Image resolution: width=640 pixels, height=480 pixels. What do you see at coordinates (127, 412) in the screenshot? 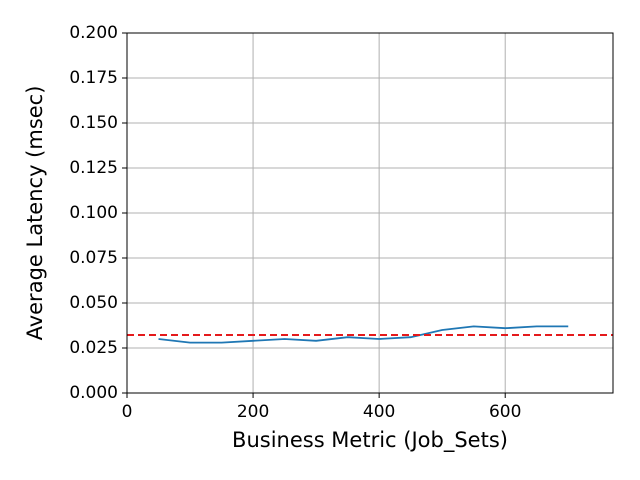
I see `x-tick-label: 0` at bounding box center [127, 412].